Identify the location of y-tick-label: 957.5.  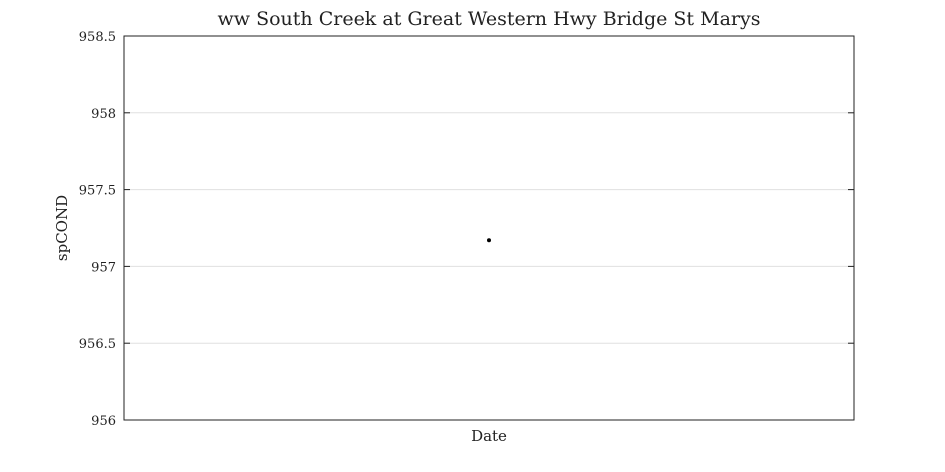
(97, 191).